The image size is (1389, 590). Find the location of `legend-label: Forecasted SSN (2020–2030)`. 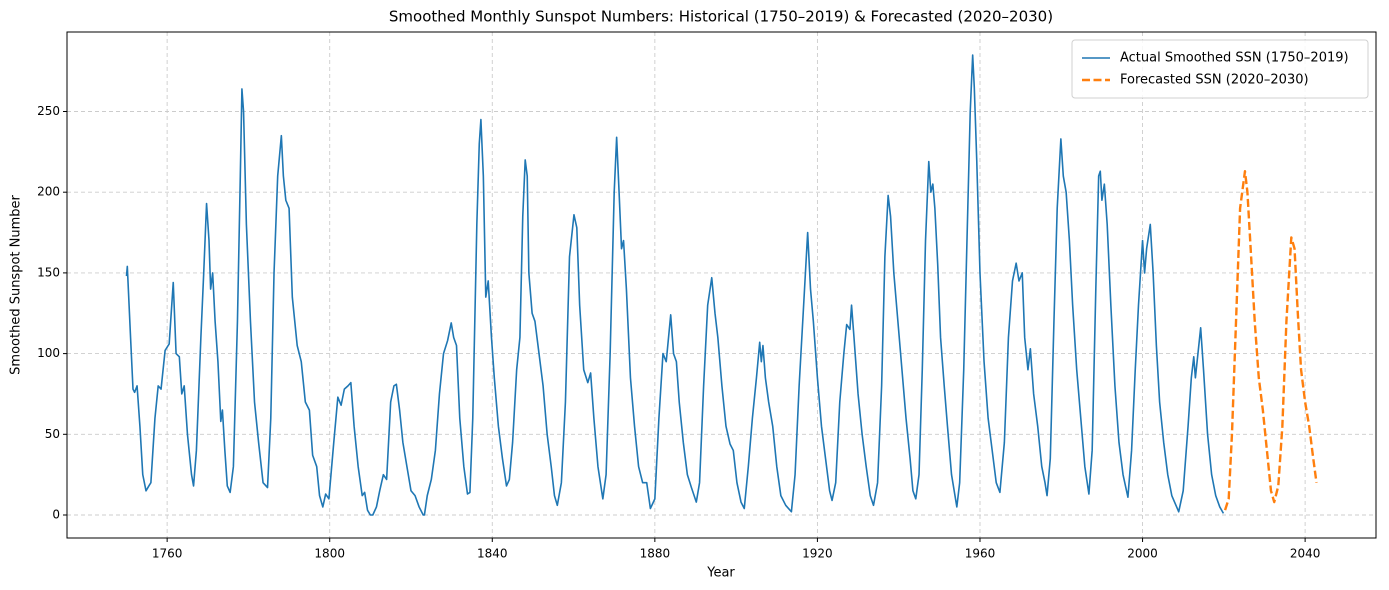

legend-label: Forecasted SSN (2020–2030) is located at coordinates (1214, 80).